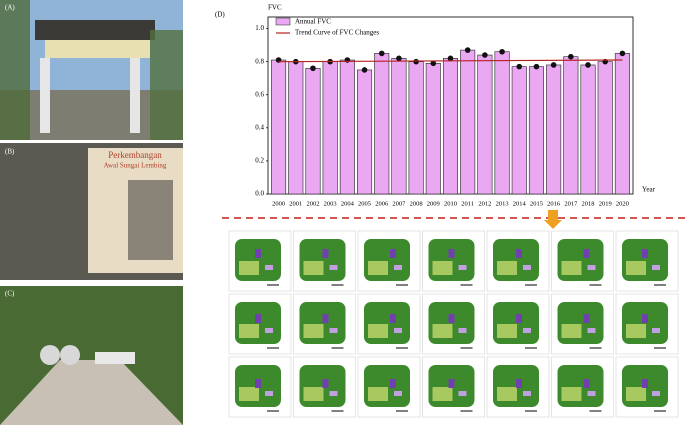 This screenshot has width=685, height=425. I want to click on path, so click(91, 392).